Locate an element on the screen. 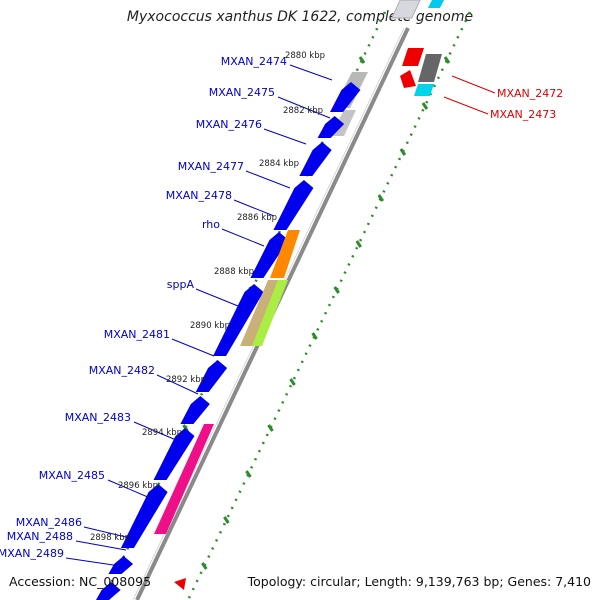 The image size is (600, 600). gene-label-left: MXAN_2477 is located at coordinates (211, 166).